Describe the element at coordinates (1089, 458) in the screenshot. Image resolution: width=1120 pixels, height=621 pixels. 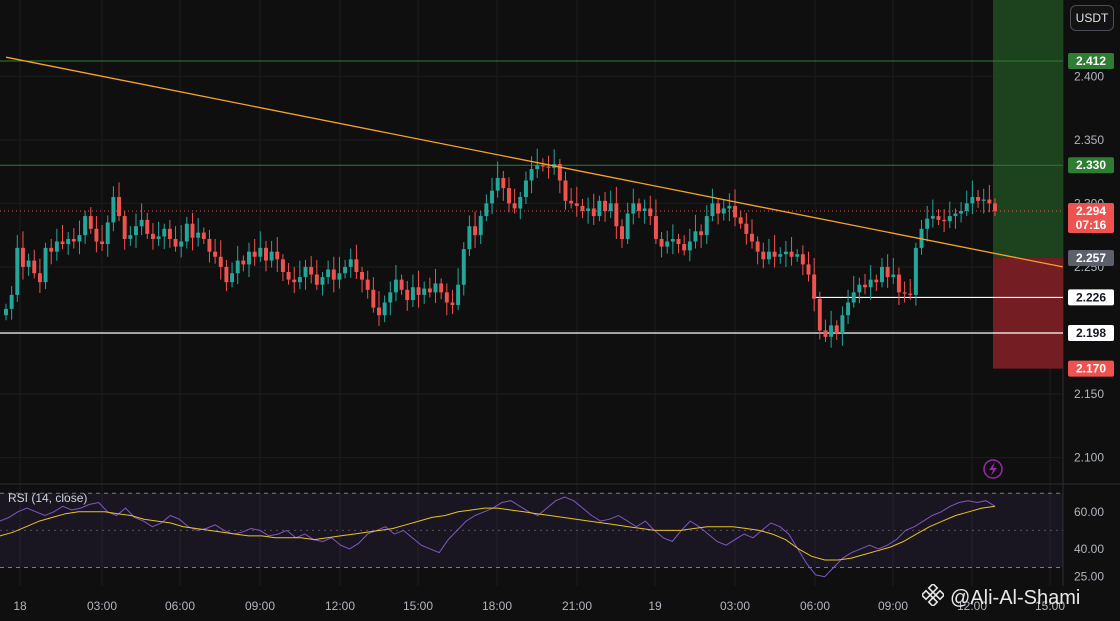
I see `y-tick-label: 2.100` at that location.